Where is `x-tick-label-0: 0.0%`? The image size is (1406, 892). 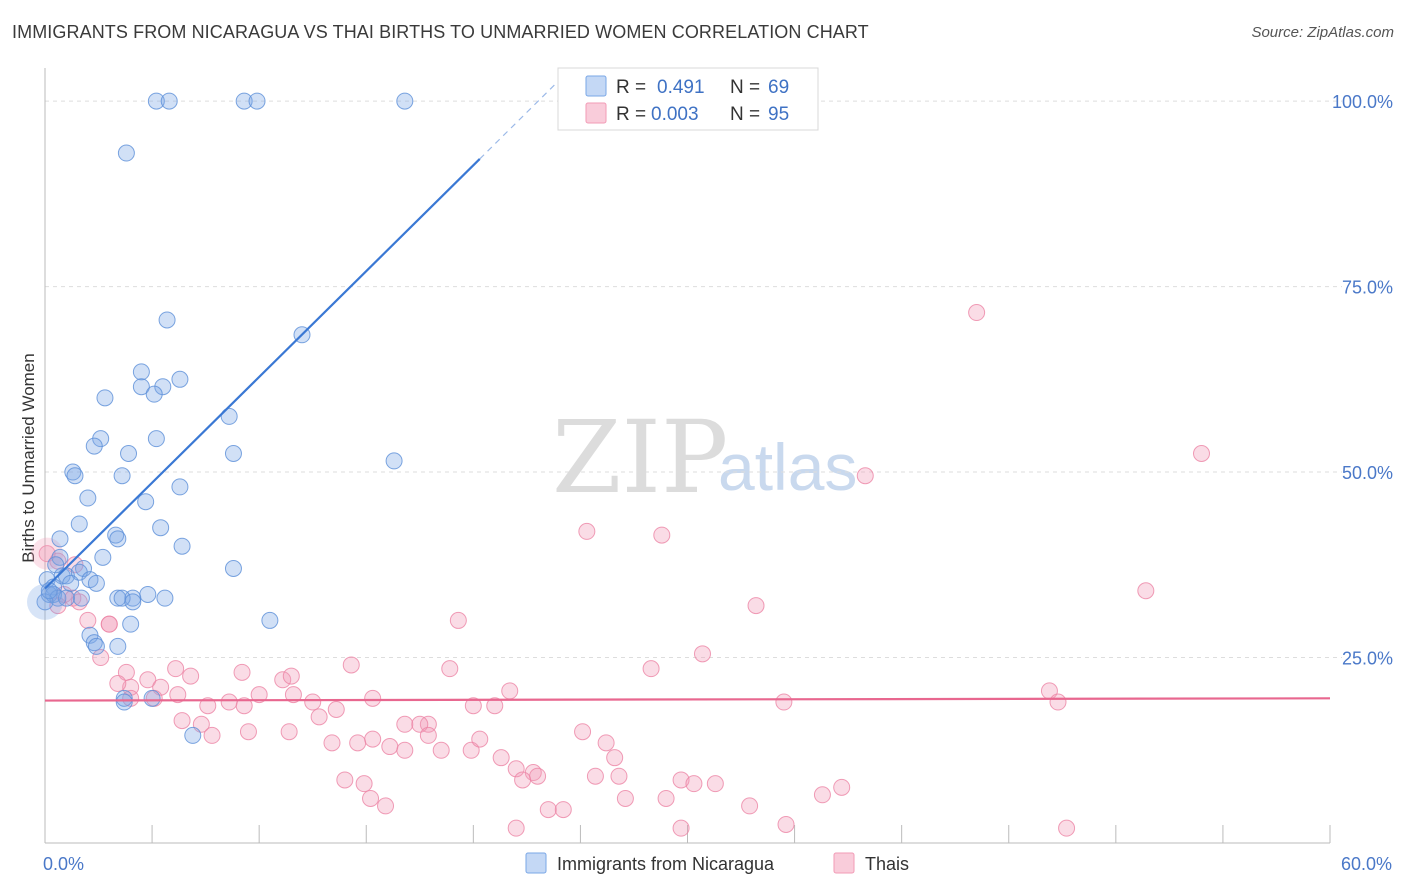 x-tick-label-0: 0.0% is located at coordinates (63, 864).